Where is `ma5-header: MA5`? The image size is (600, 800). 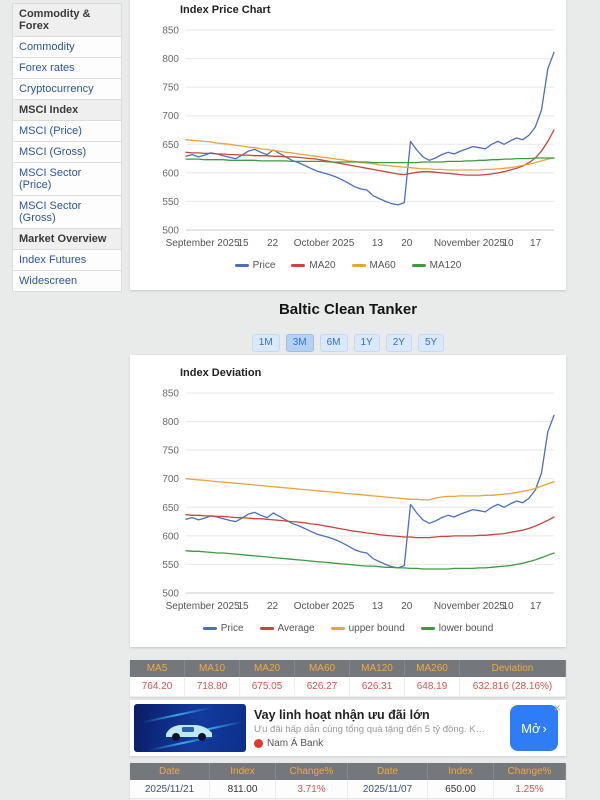
ma5-header: MA5 is located at coordinates (157, 668).